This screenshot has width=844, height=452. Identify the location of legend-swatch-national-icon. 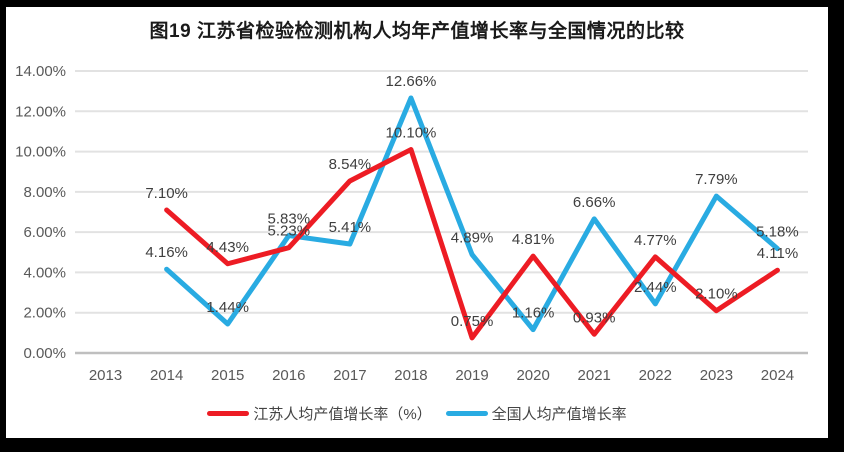
(466, 413).